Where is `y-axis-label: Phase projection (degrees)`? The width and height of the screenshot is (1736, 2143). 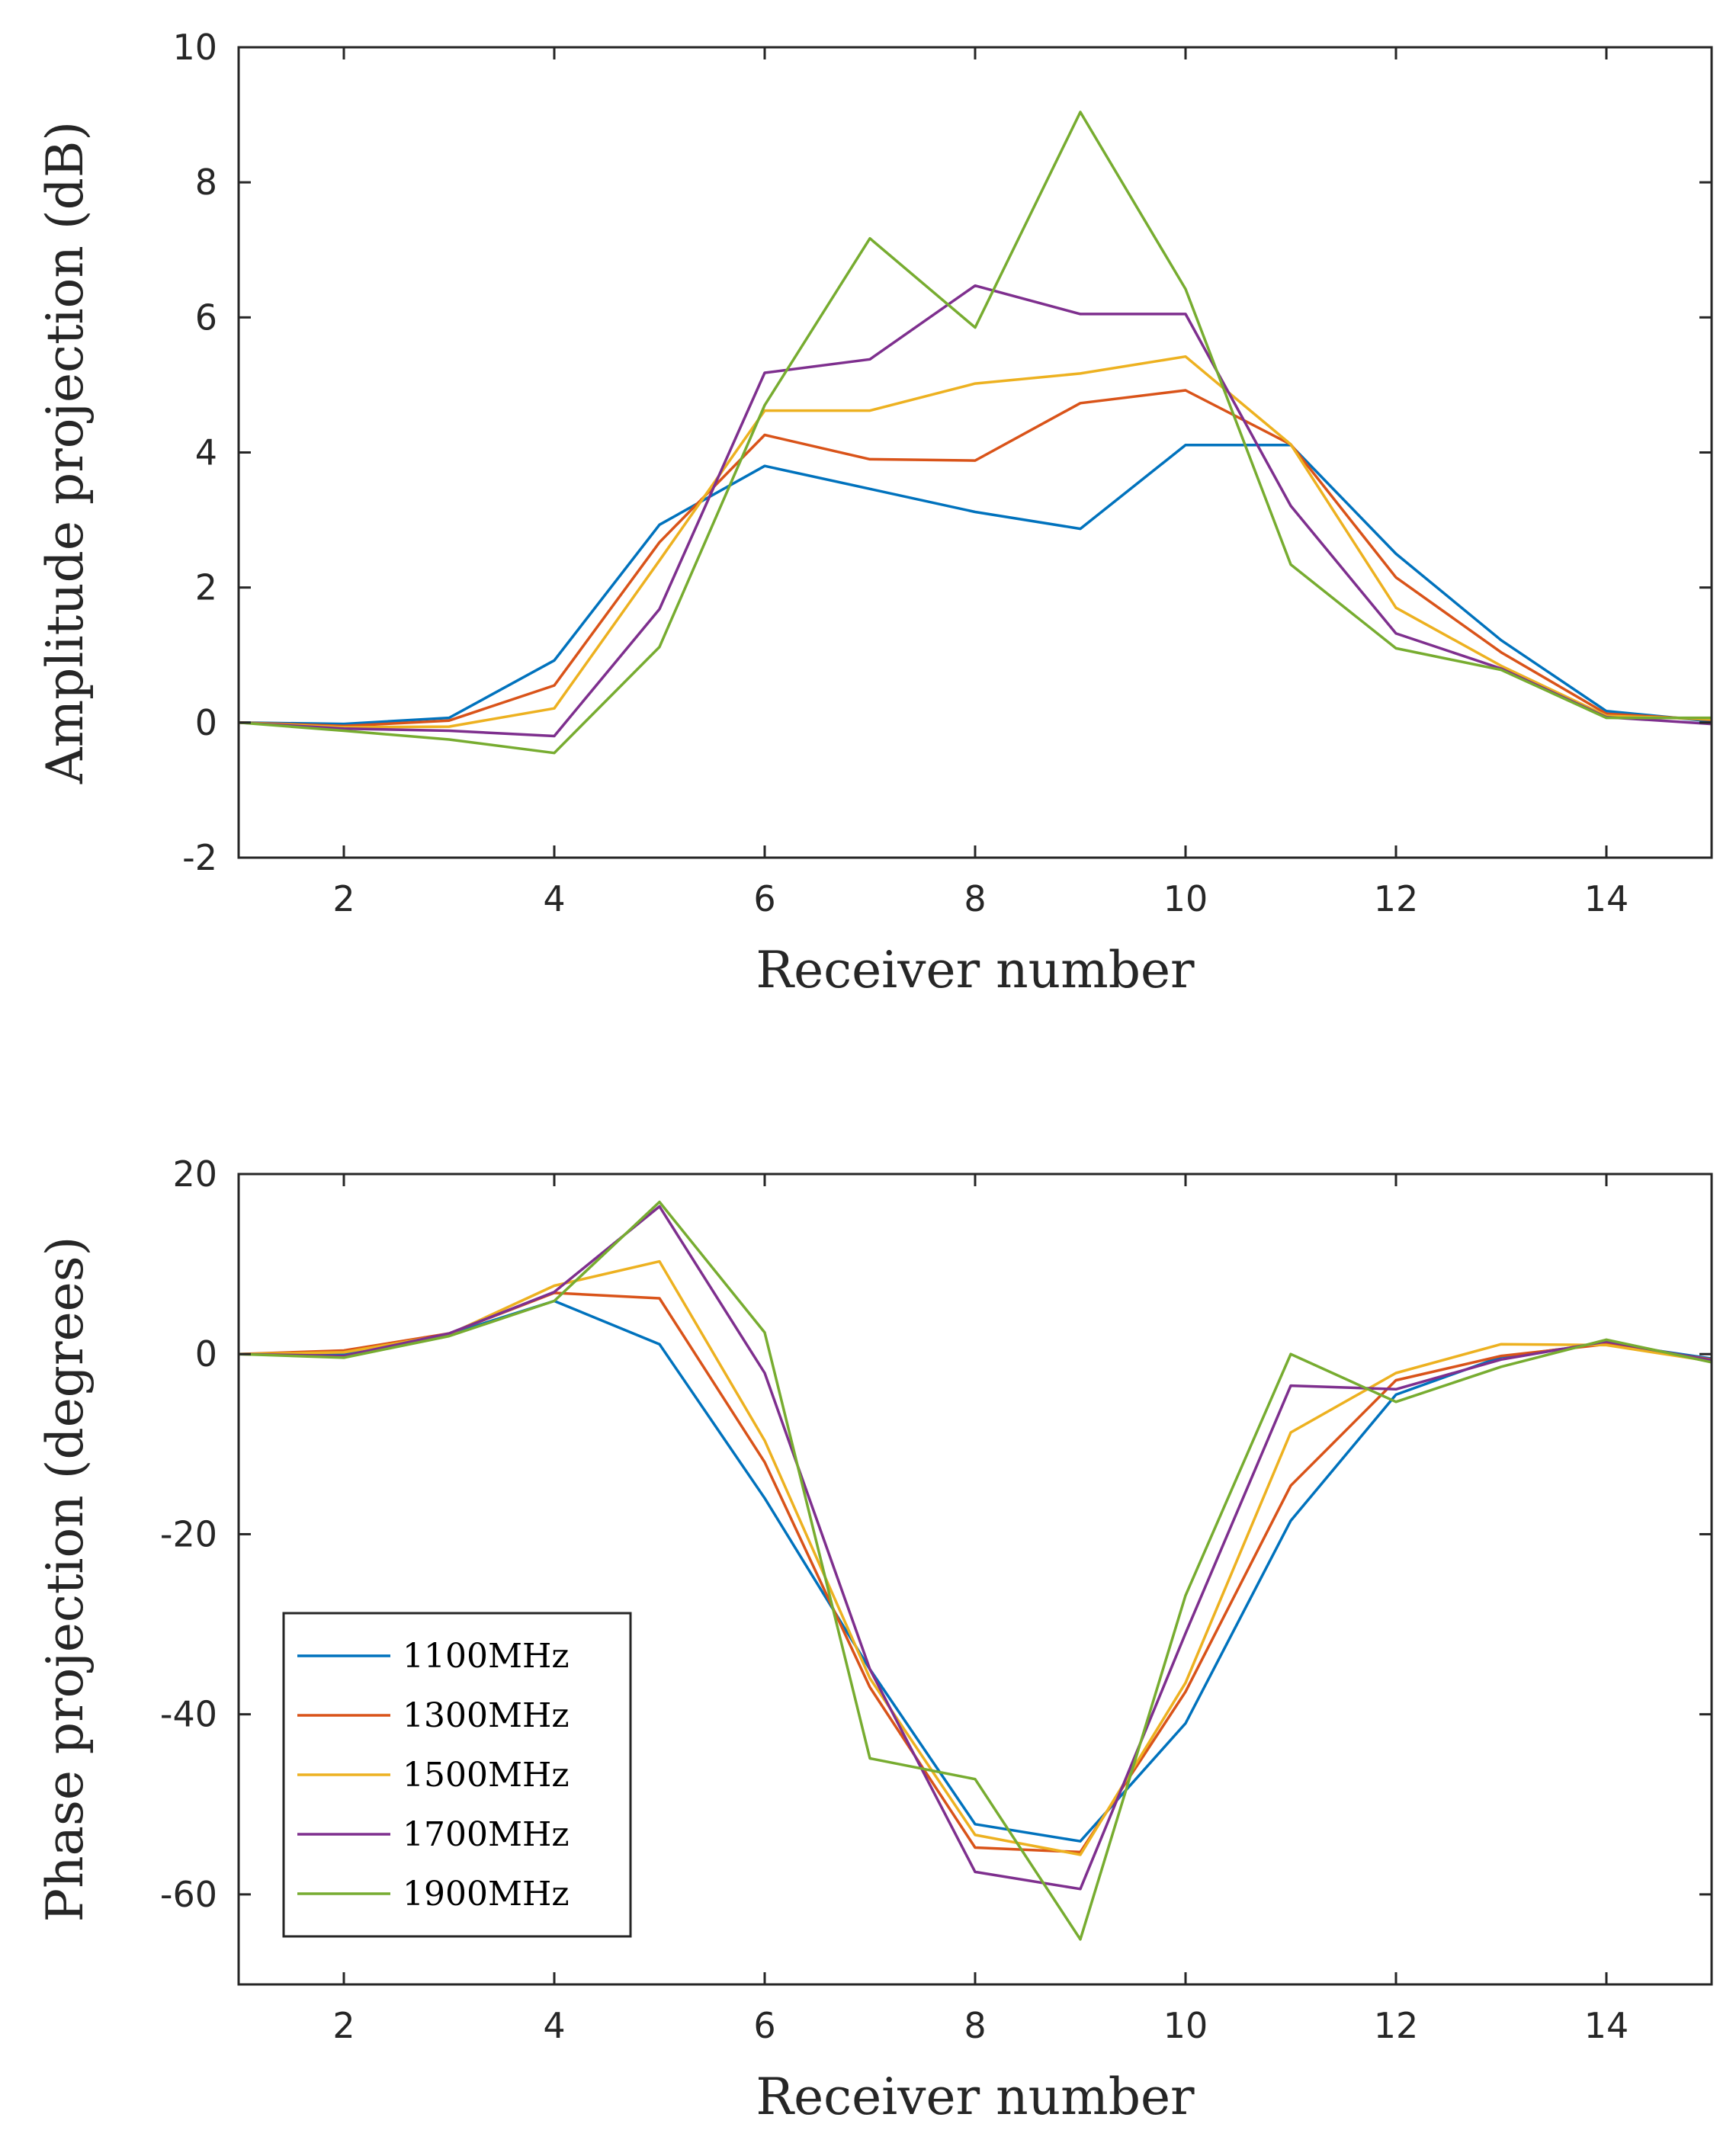 y-axis-label: Phase projection (degrees) is located at coordinates (65, 1580).